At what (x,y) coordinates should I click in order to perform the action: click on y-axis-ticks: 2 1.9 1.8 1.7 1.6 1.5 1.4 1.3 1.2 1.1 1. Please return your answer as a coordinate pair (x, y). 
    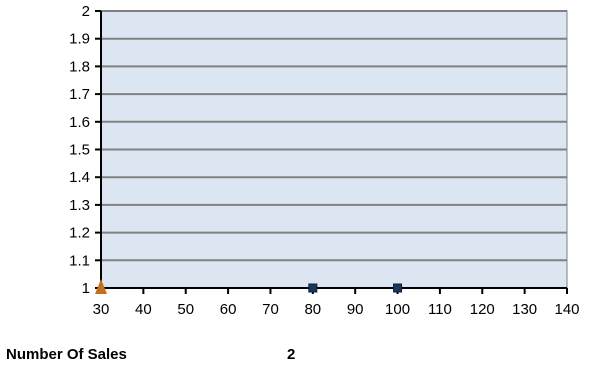
    Looking at the image, I should click on (85, 150).